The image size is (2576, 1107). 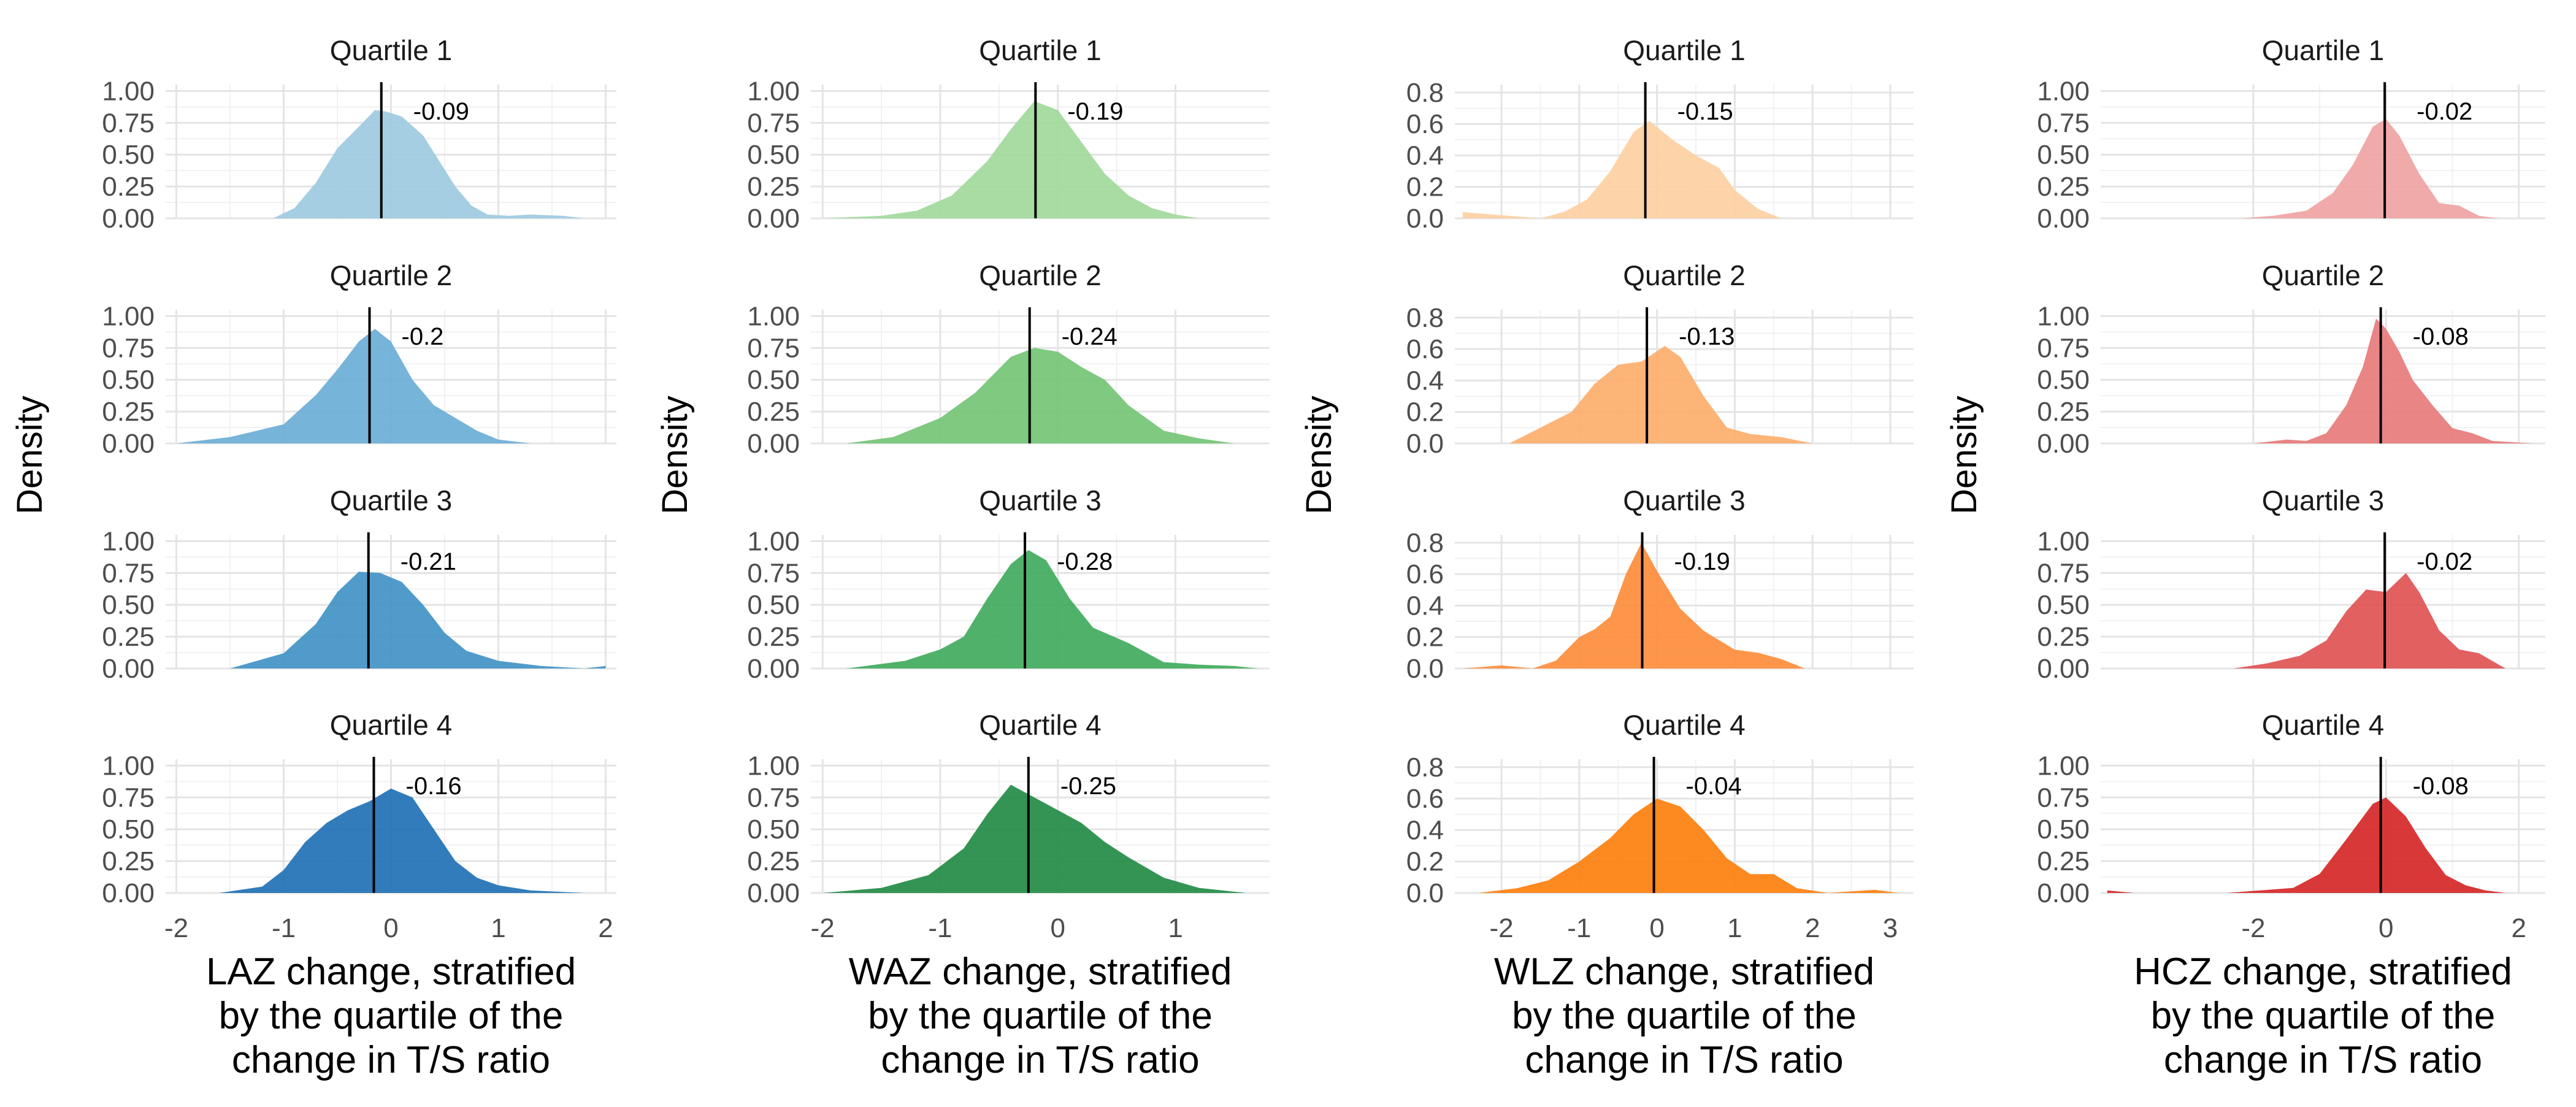 I want to click on median-label: -0.09, so click(x=441, y=111).